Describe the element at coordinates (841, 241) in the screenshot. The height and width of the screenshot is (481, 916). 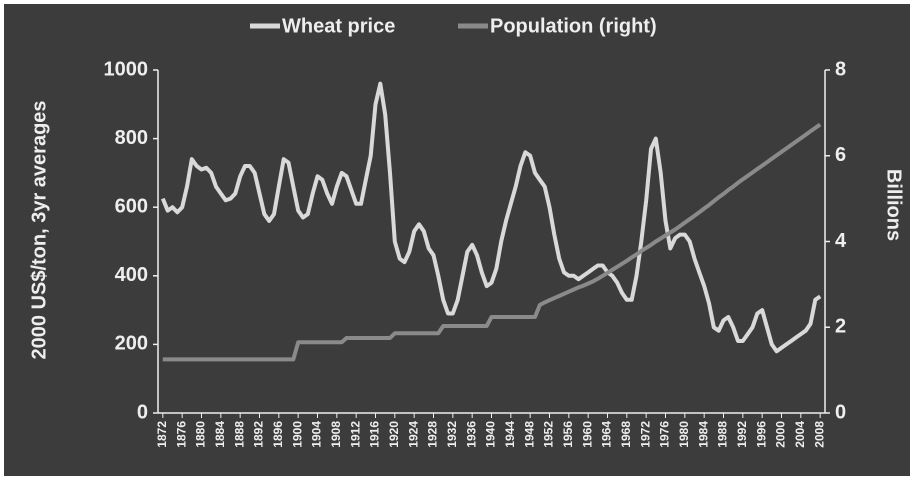
I see `y2-tick-label: 4` at that location.